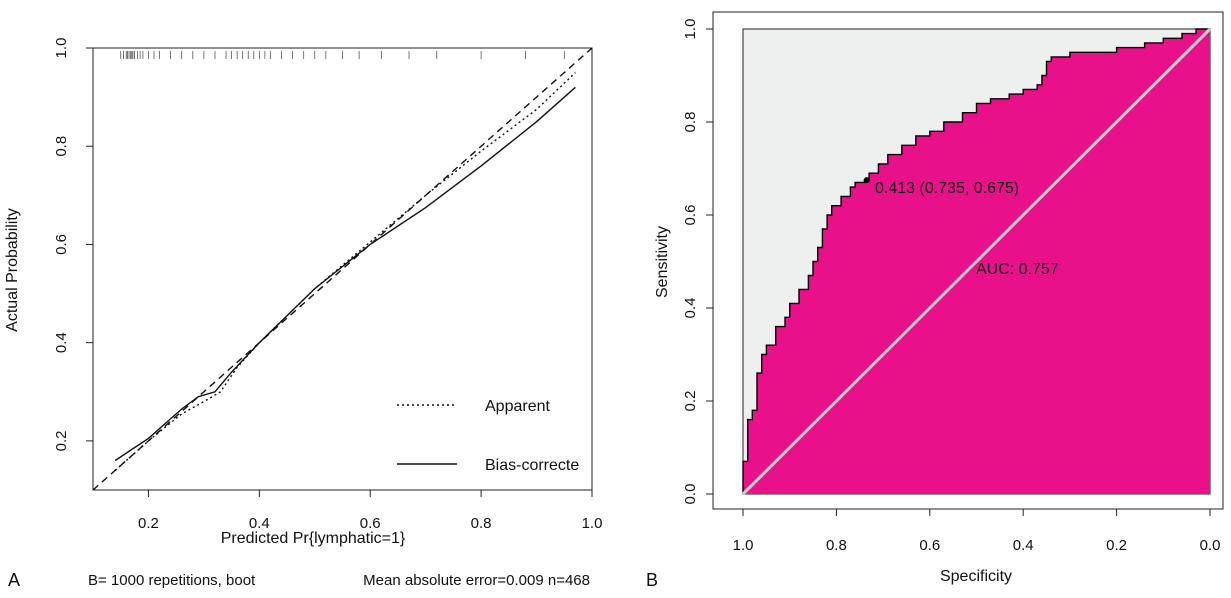 The width and height of the screenshot is (1231, 598). What do you see at coordinates (1017, 269) in the screenshot?
I see `auc-annotation: AUC: 0.757` at bounding box center [1017, 269].